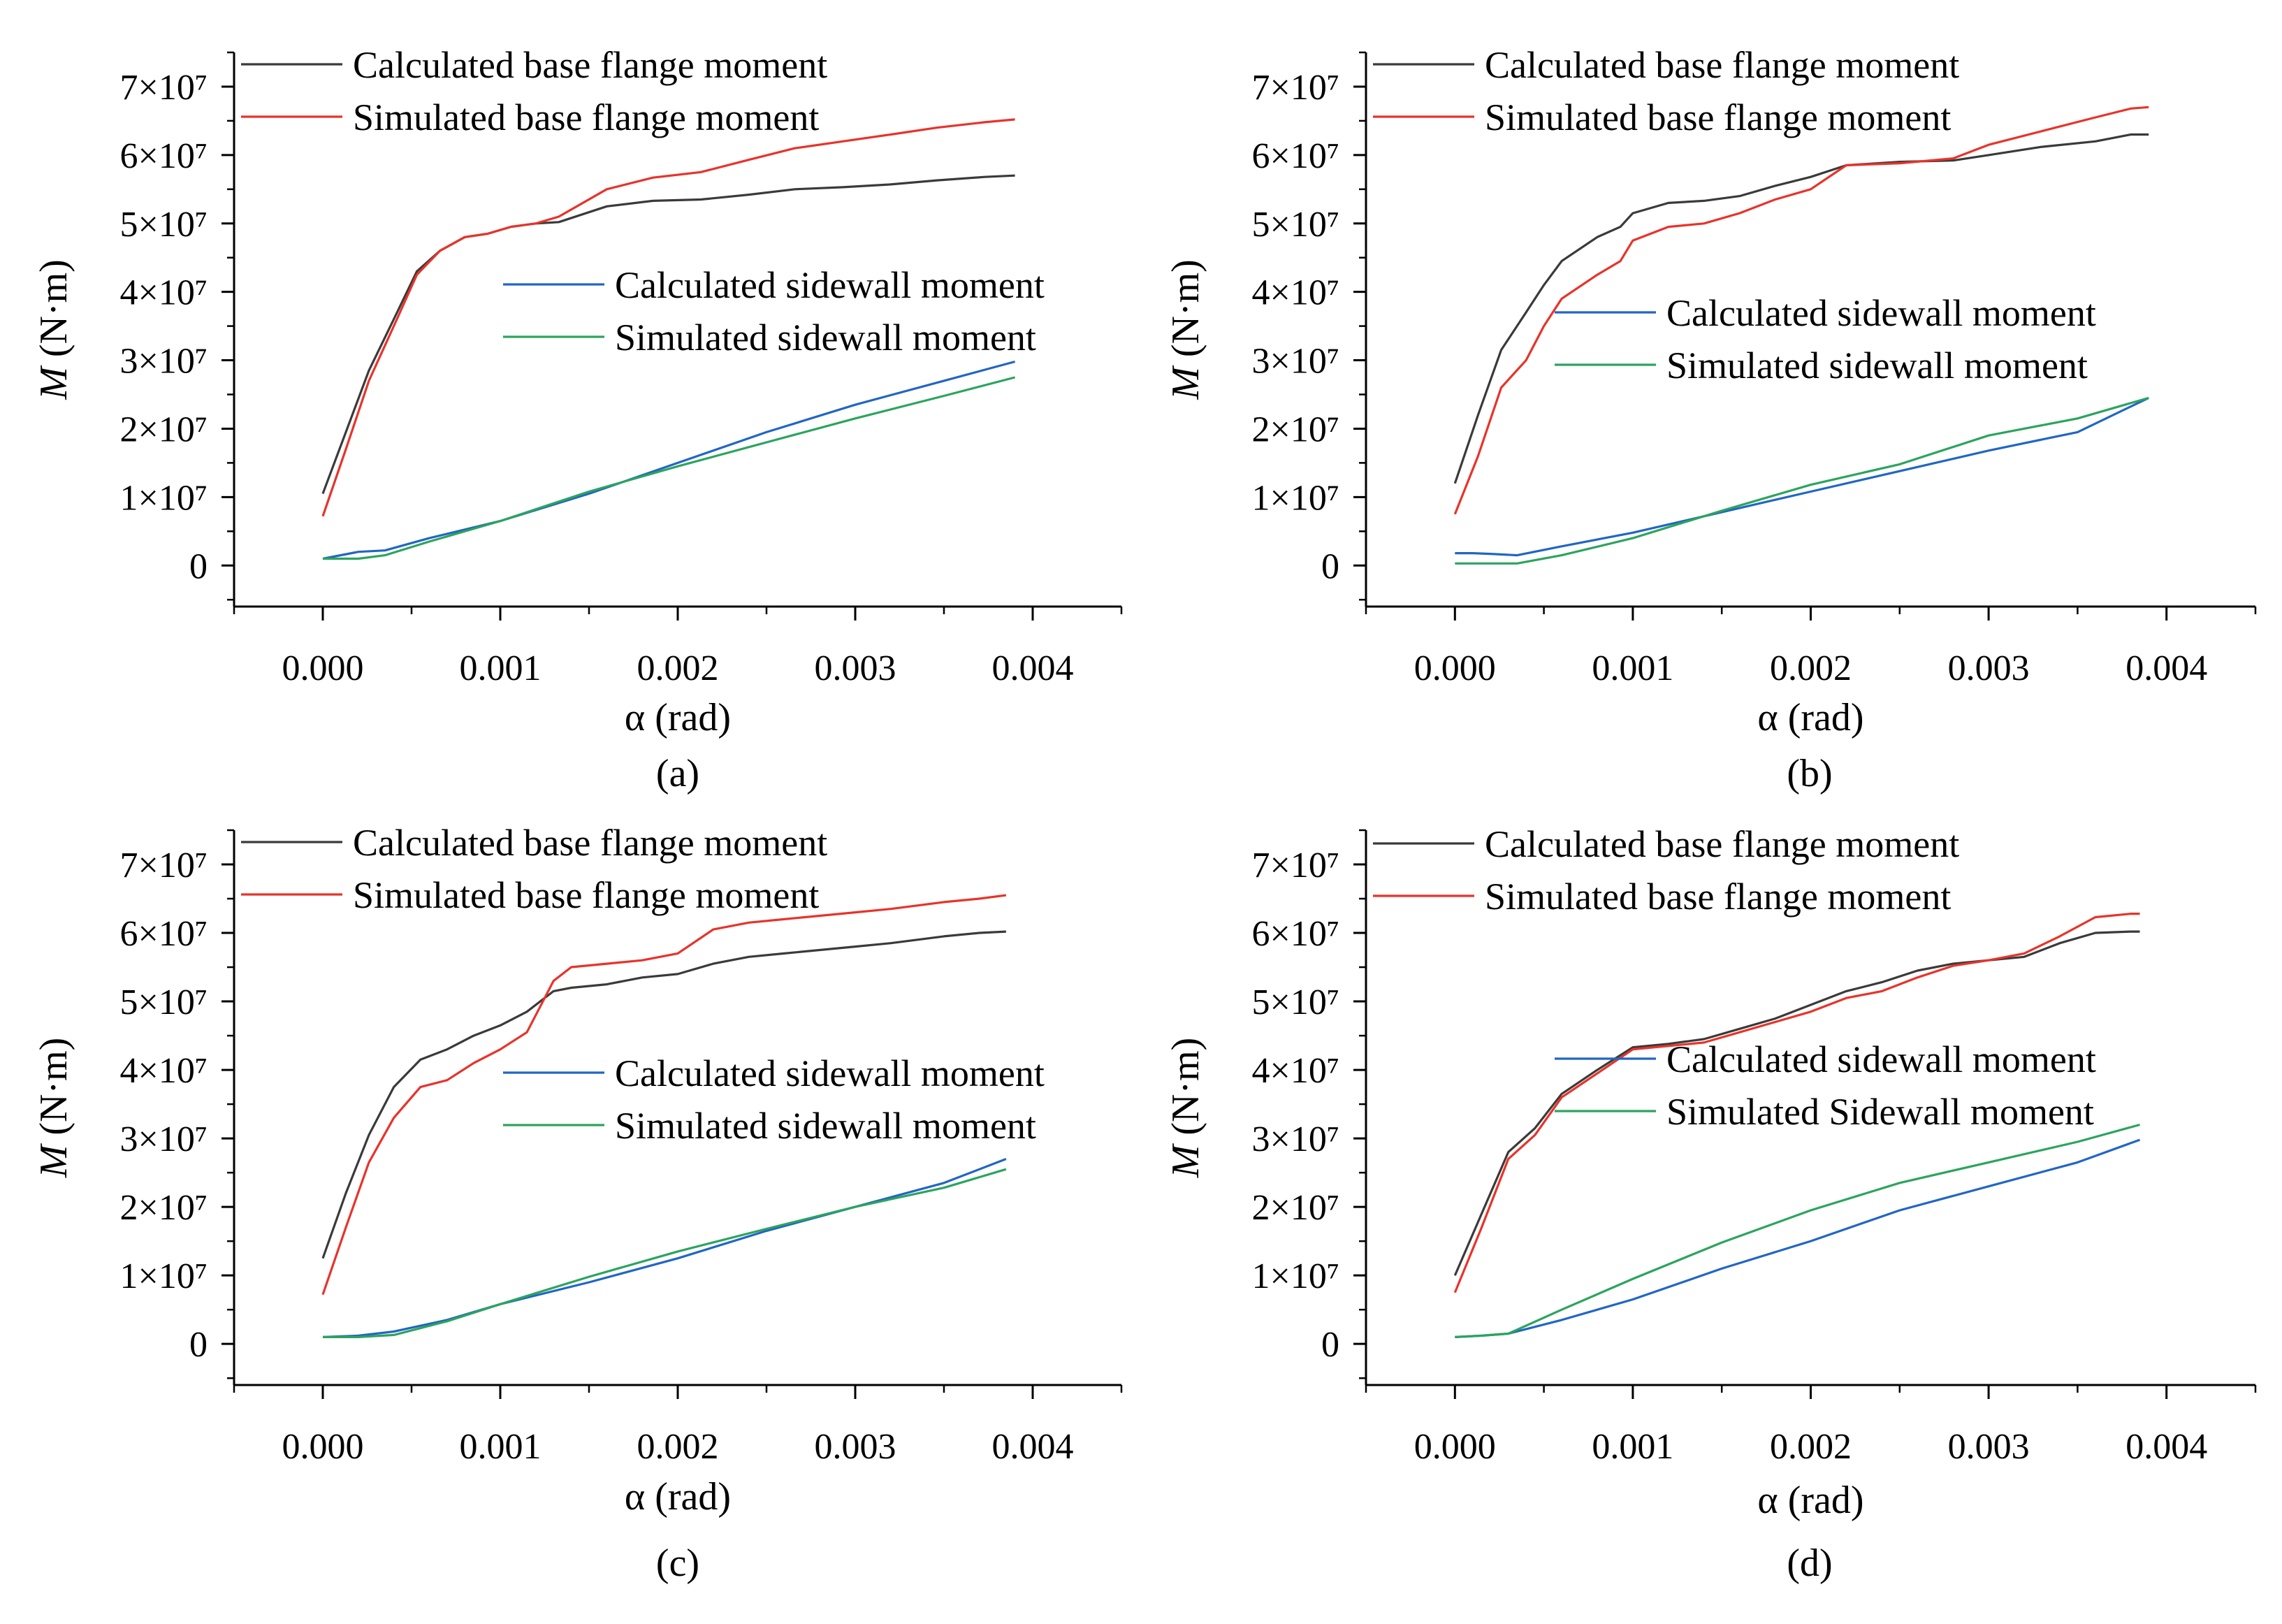 This screenshot has width=2282, height=1624. What do you see at coordinates (677, 1564) in the screenshot?
I see `panel-caption: (c)` at bounding box center [677, 1564].